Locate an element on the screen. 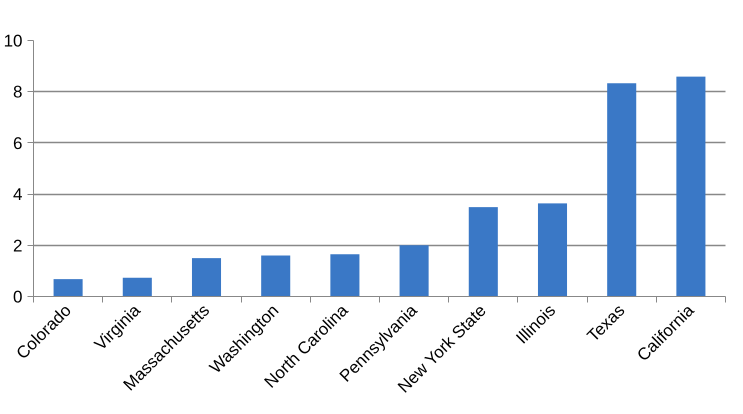 The image size is (743, 414). y-tick-label: 0 is located at coordinates (18, 297).